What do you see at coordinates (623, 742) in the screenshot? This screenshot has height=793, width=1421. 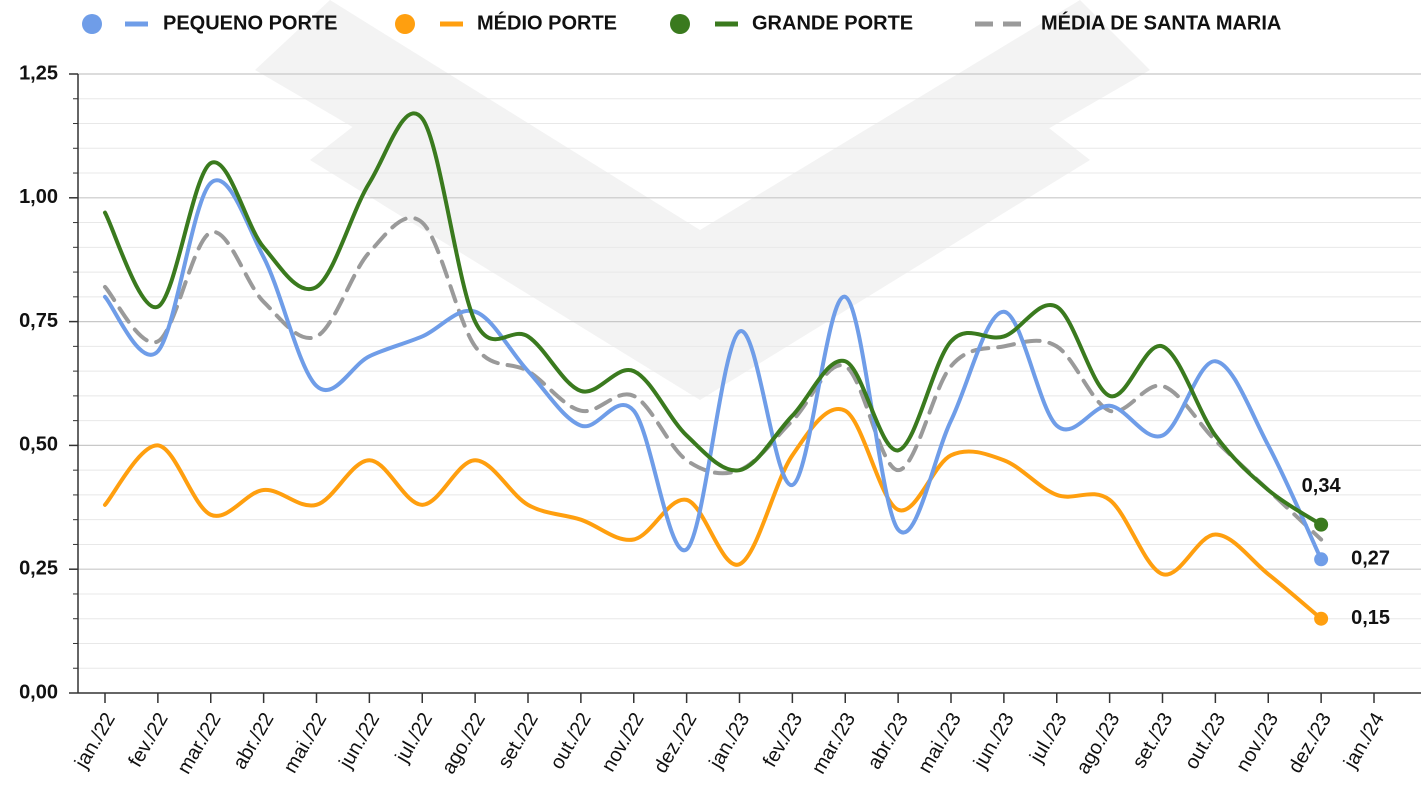 I see `x-tick-label: nov./22` at bounding box center [623, 742].